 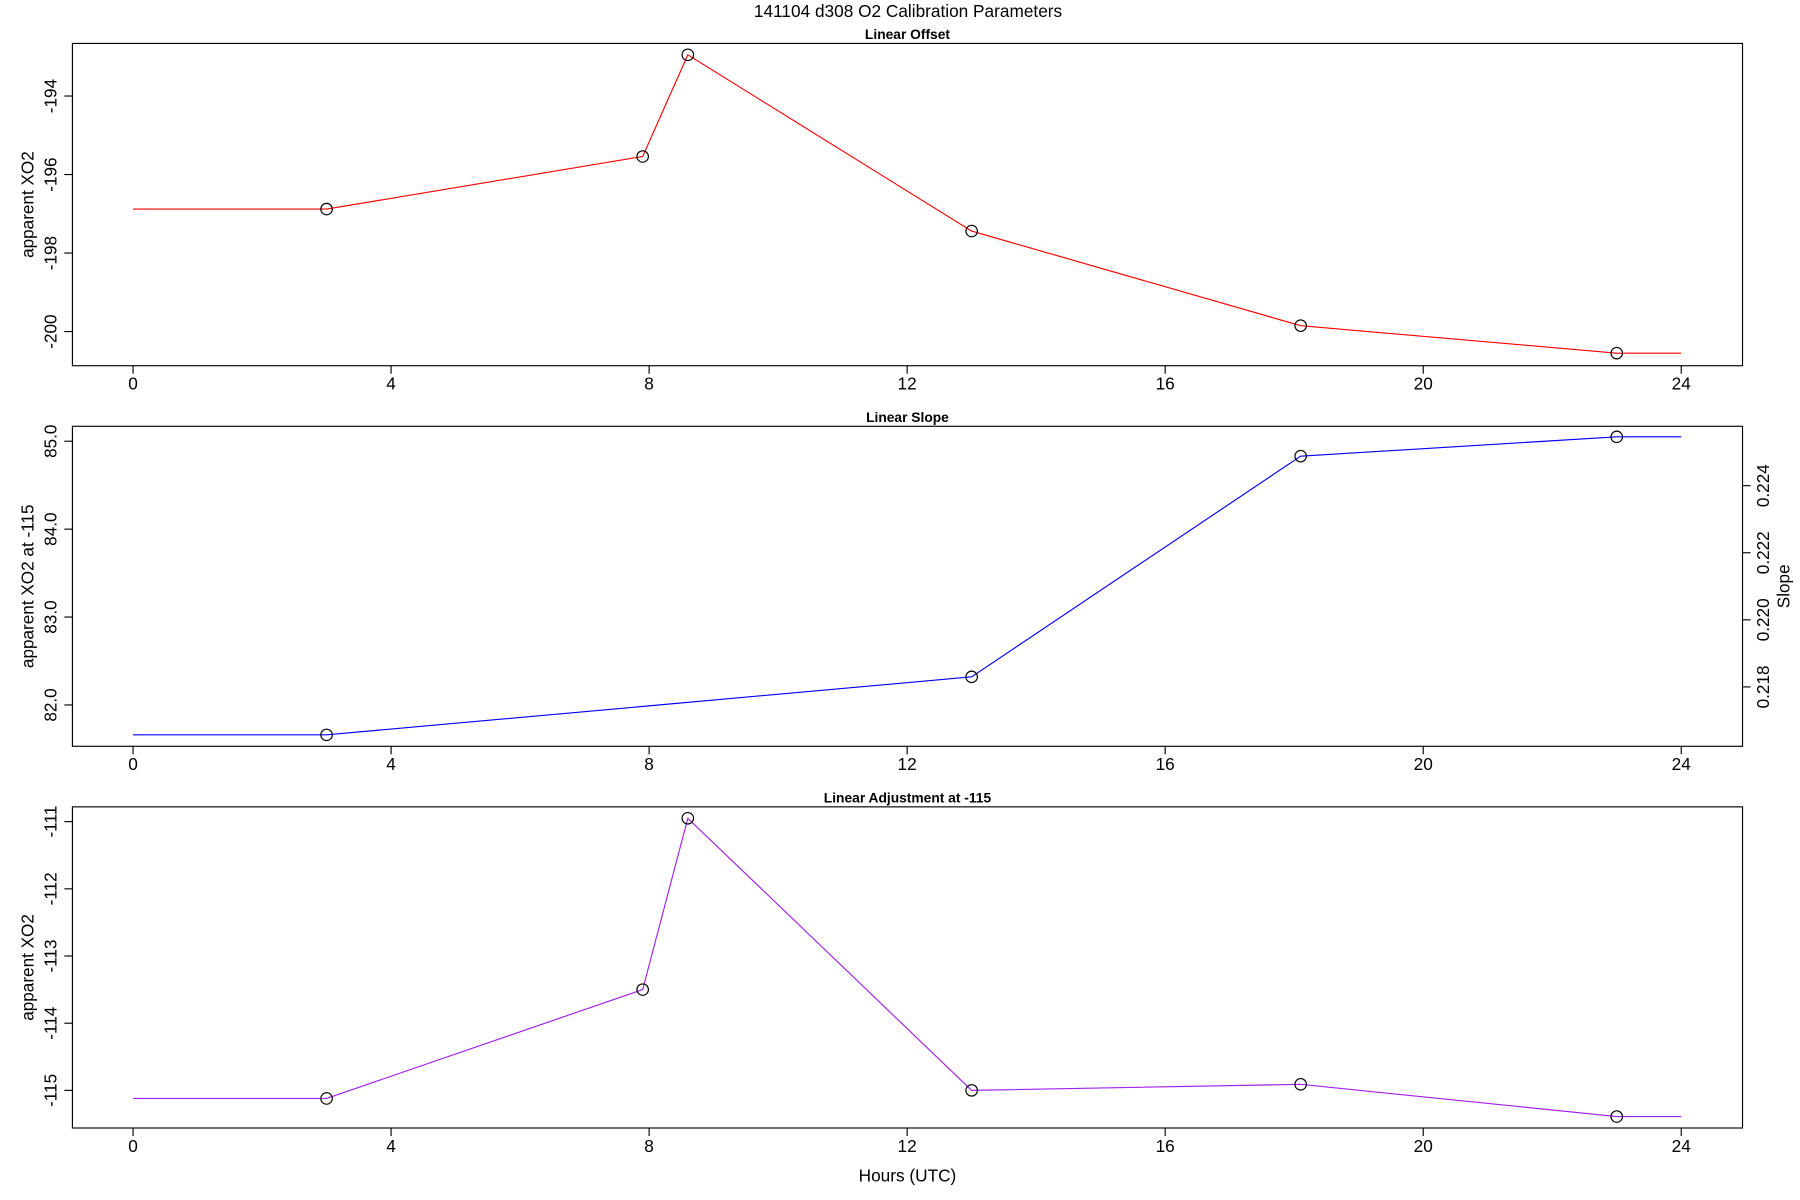 What do you see at coordinates (50, 955) in the screenshot?
I see `y-tick-label: -113` at bounding box center [50, 955].